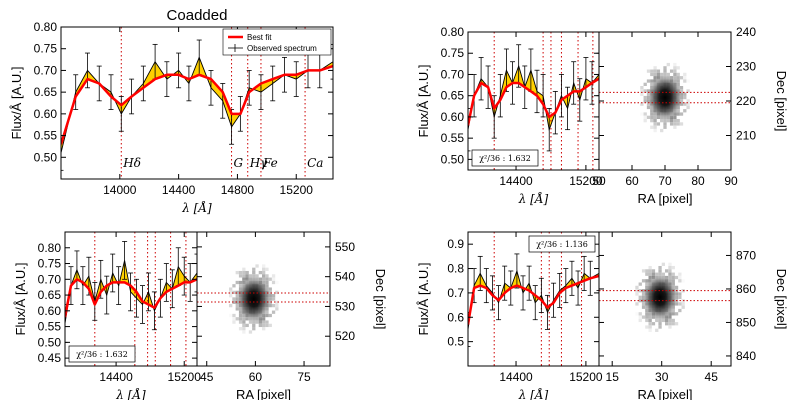 This screenshot has height=400, width=789. What do you see at coordinates (50, 358) in the screenshot?
I see `spec2-ytick-label: 0.45` at bounding box center [50, 358].